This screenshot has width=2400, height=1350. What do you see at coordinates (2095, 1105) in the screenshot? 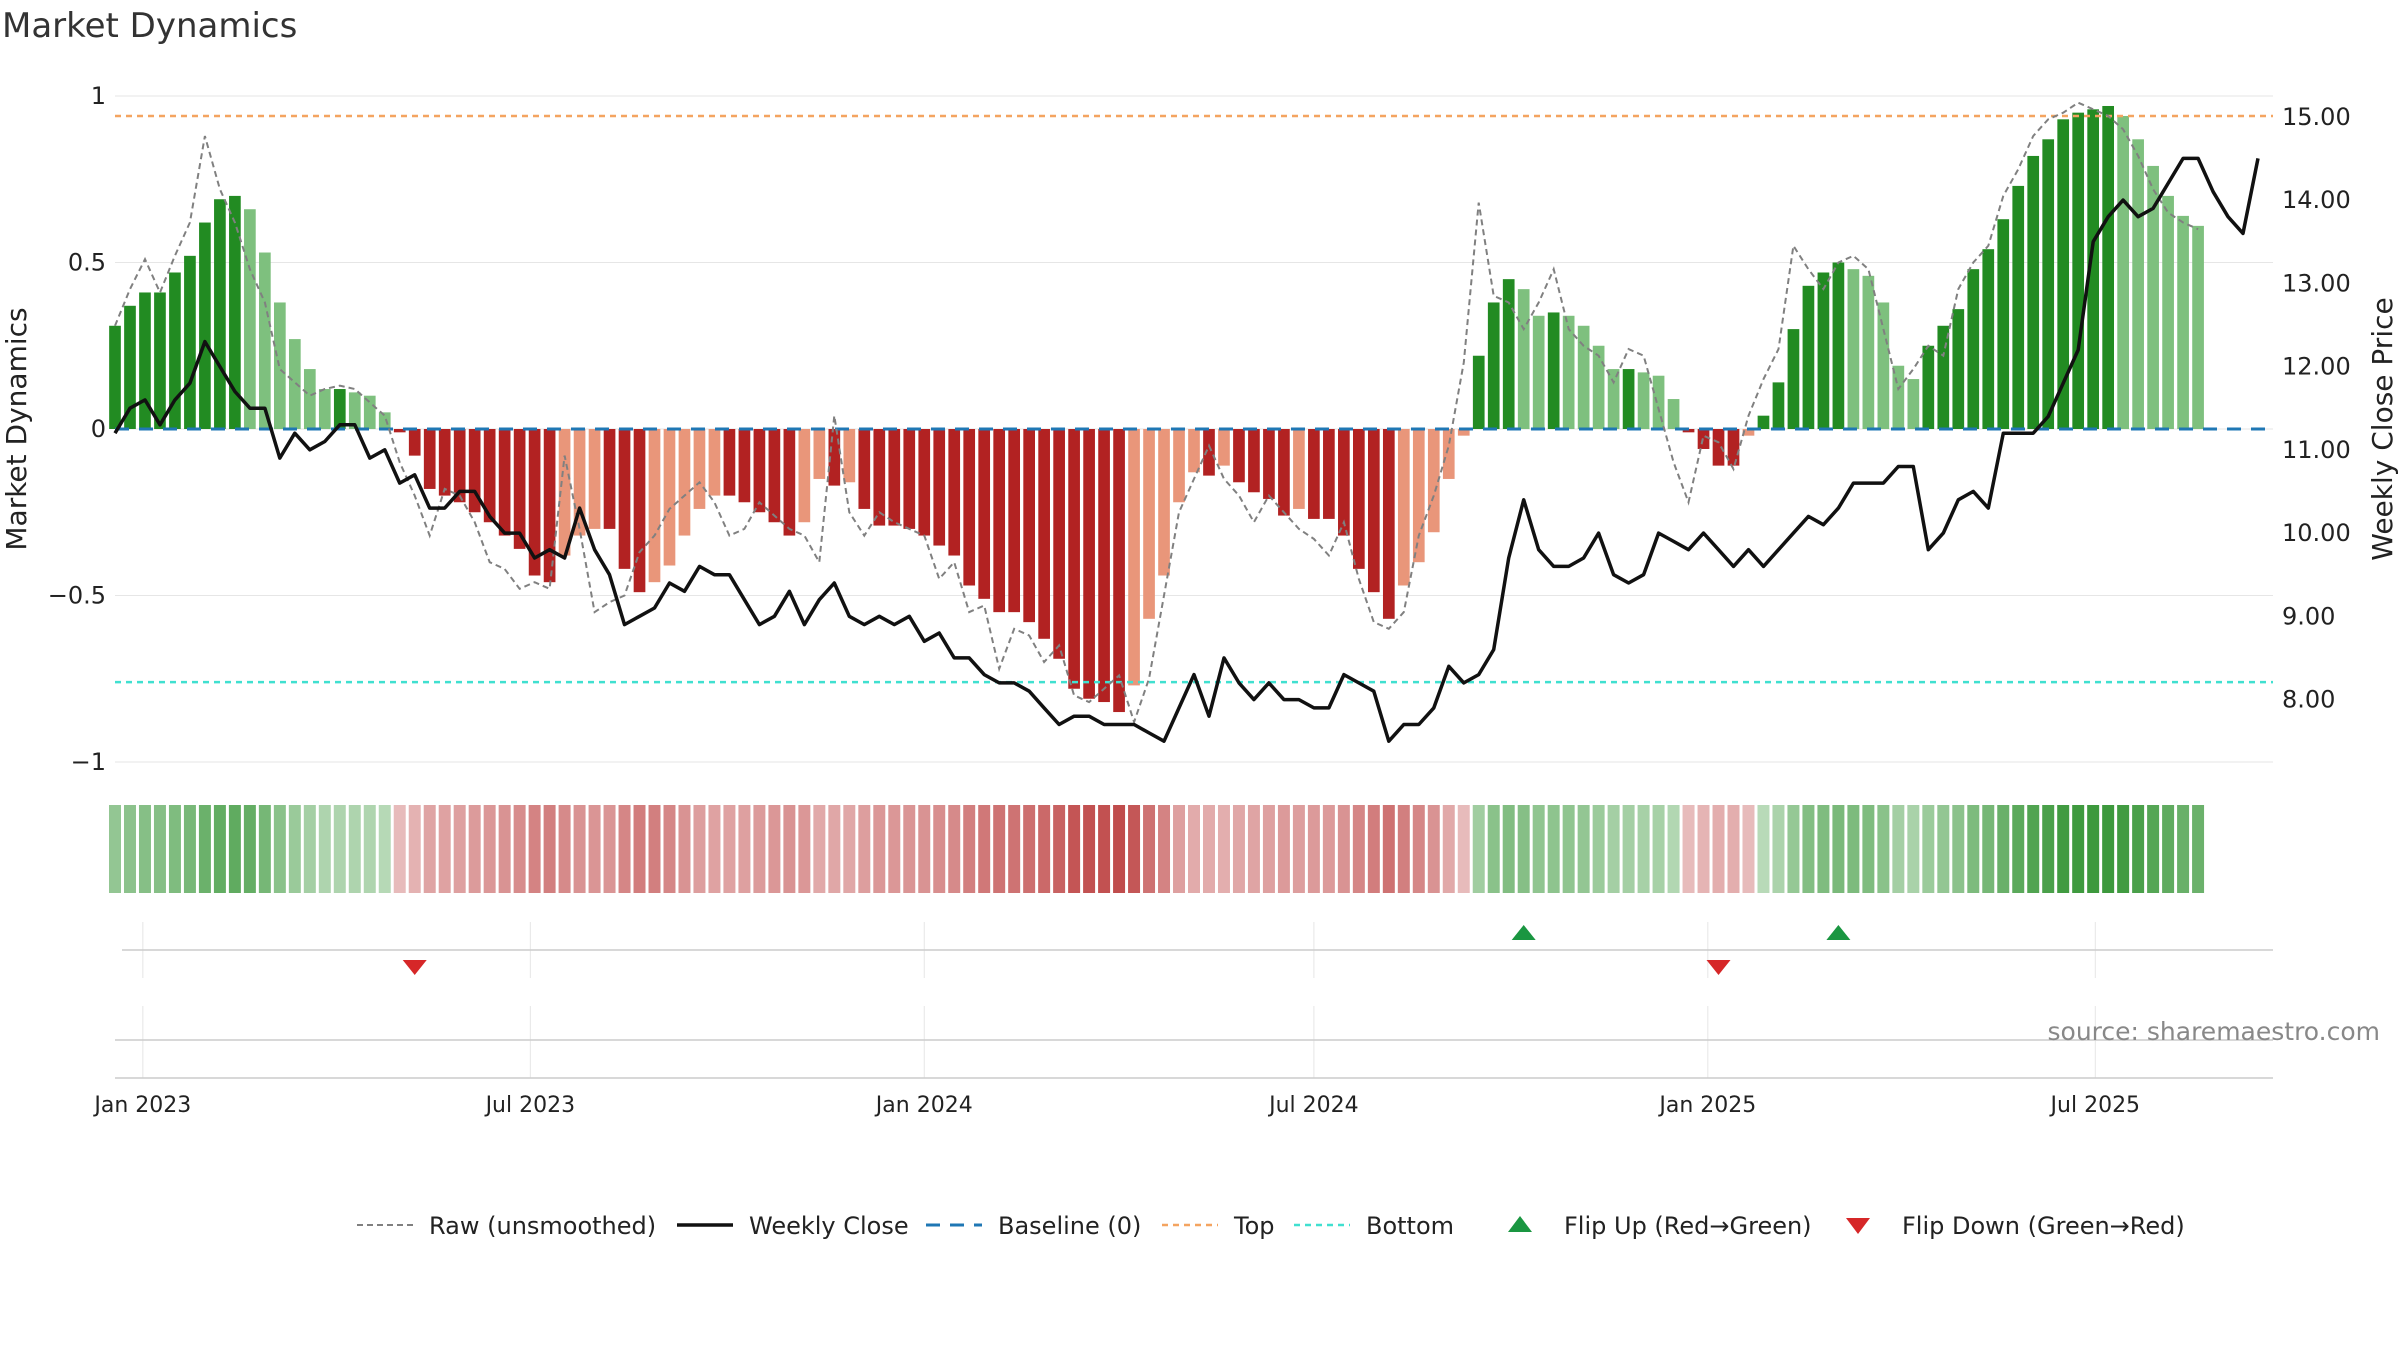
I see `x-tick-label: Jul 2025` at bounding box center [2095, 1105].